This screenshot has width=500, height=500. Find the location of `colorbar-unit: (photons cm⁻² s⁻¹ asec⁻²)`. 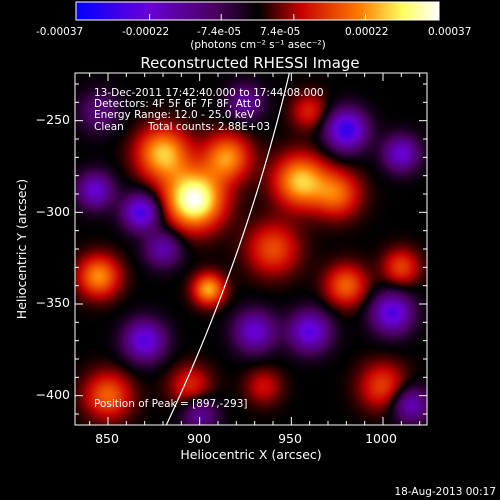

colorbar-unit: (photons cm⁻² s⁻¹ asec⁻²) is located at coordinates (257, 45).